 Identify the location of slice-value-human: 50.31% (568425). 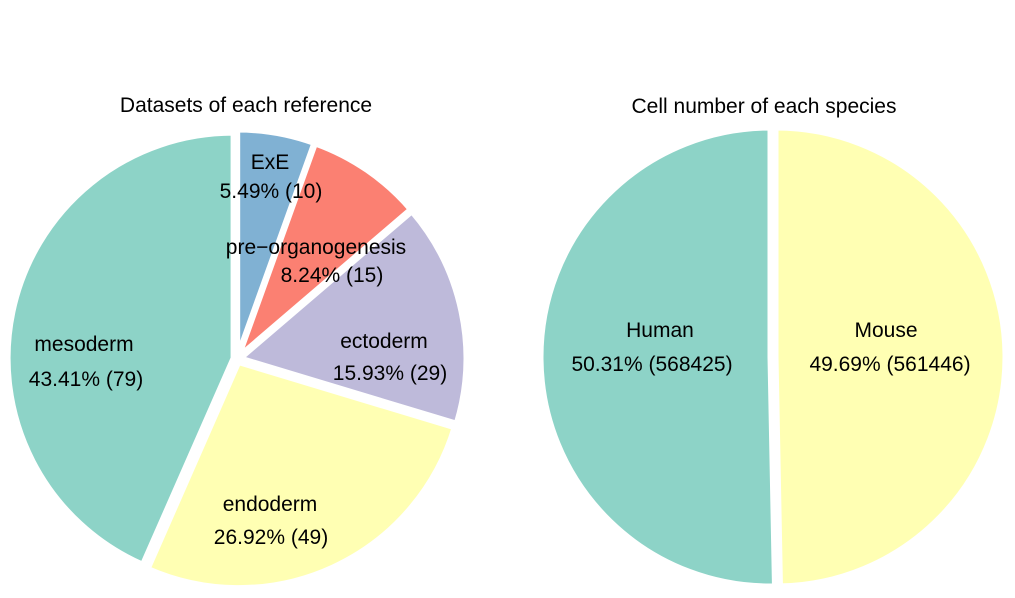
(651, 364).